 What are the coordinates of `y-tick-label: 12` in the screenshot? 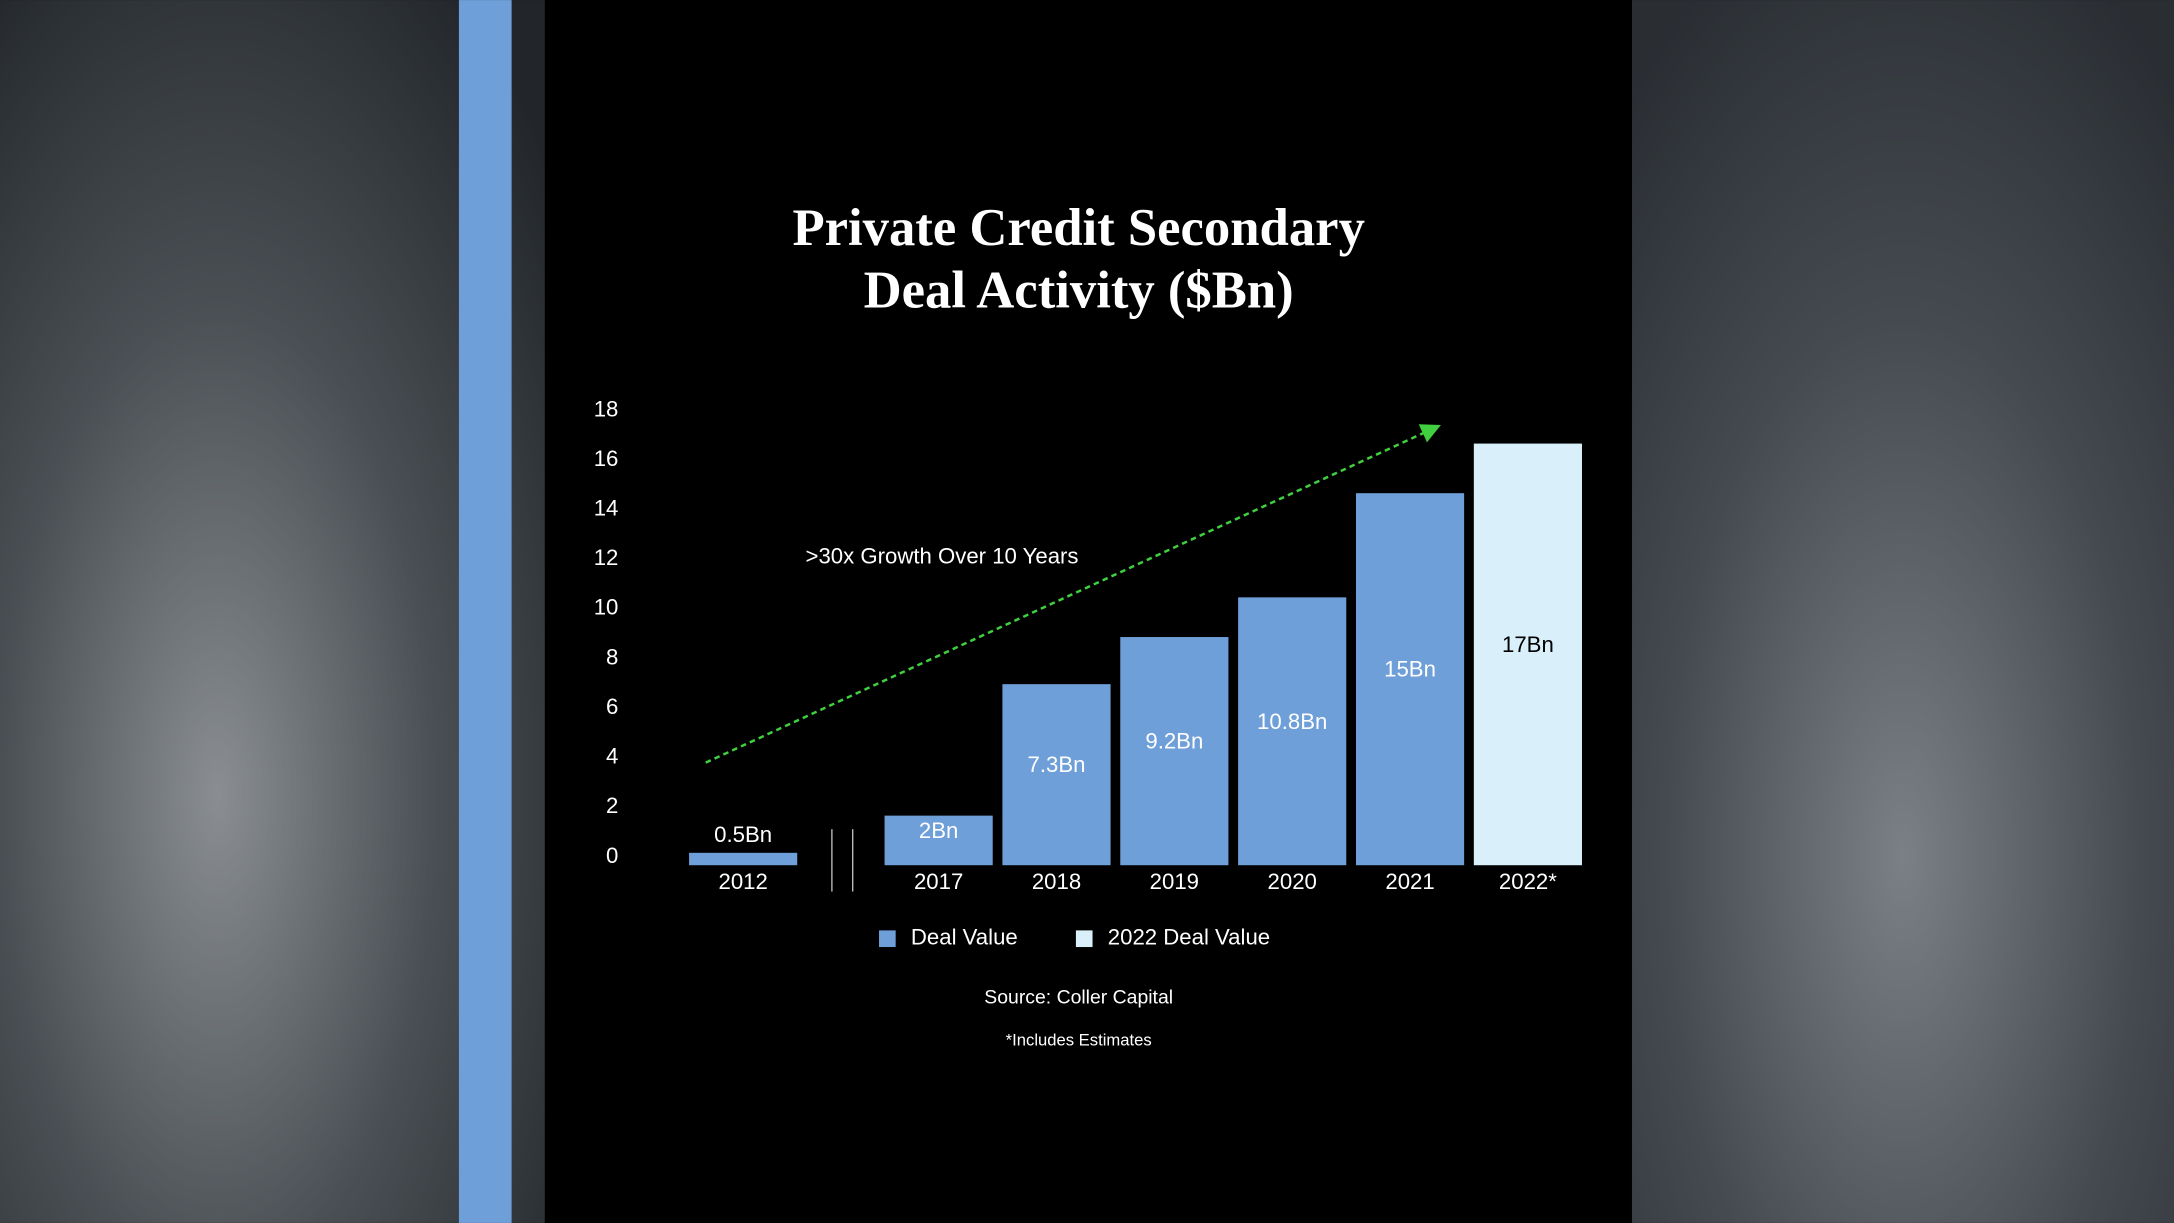 It's located at (606, 557).